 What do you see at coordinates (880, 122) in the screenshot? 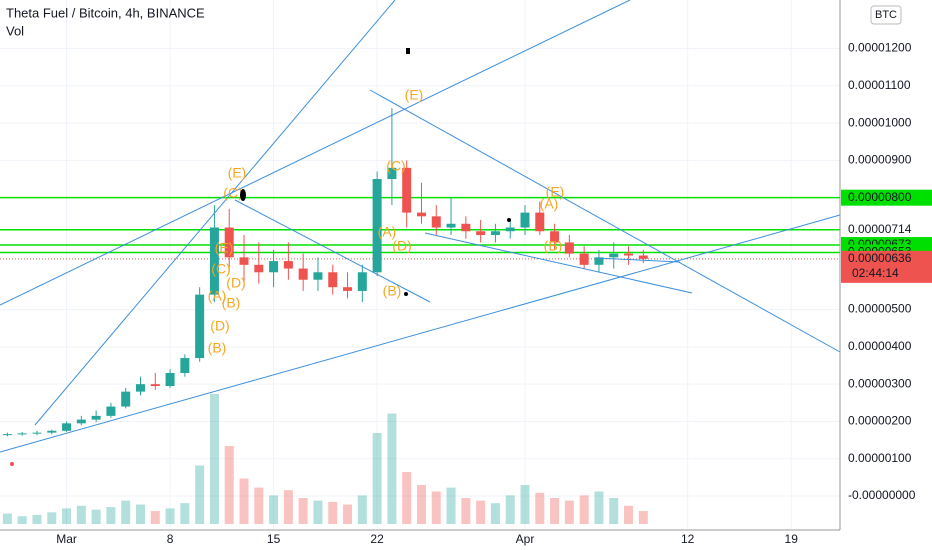
I see `y-tick-label: 0.00001000` at bounding box center [880, 122].